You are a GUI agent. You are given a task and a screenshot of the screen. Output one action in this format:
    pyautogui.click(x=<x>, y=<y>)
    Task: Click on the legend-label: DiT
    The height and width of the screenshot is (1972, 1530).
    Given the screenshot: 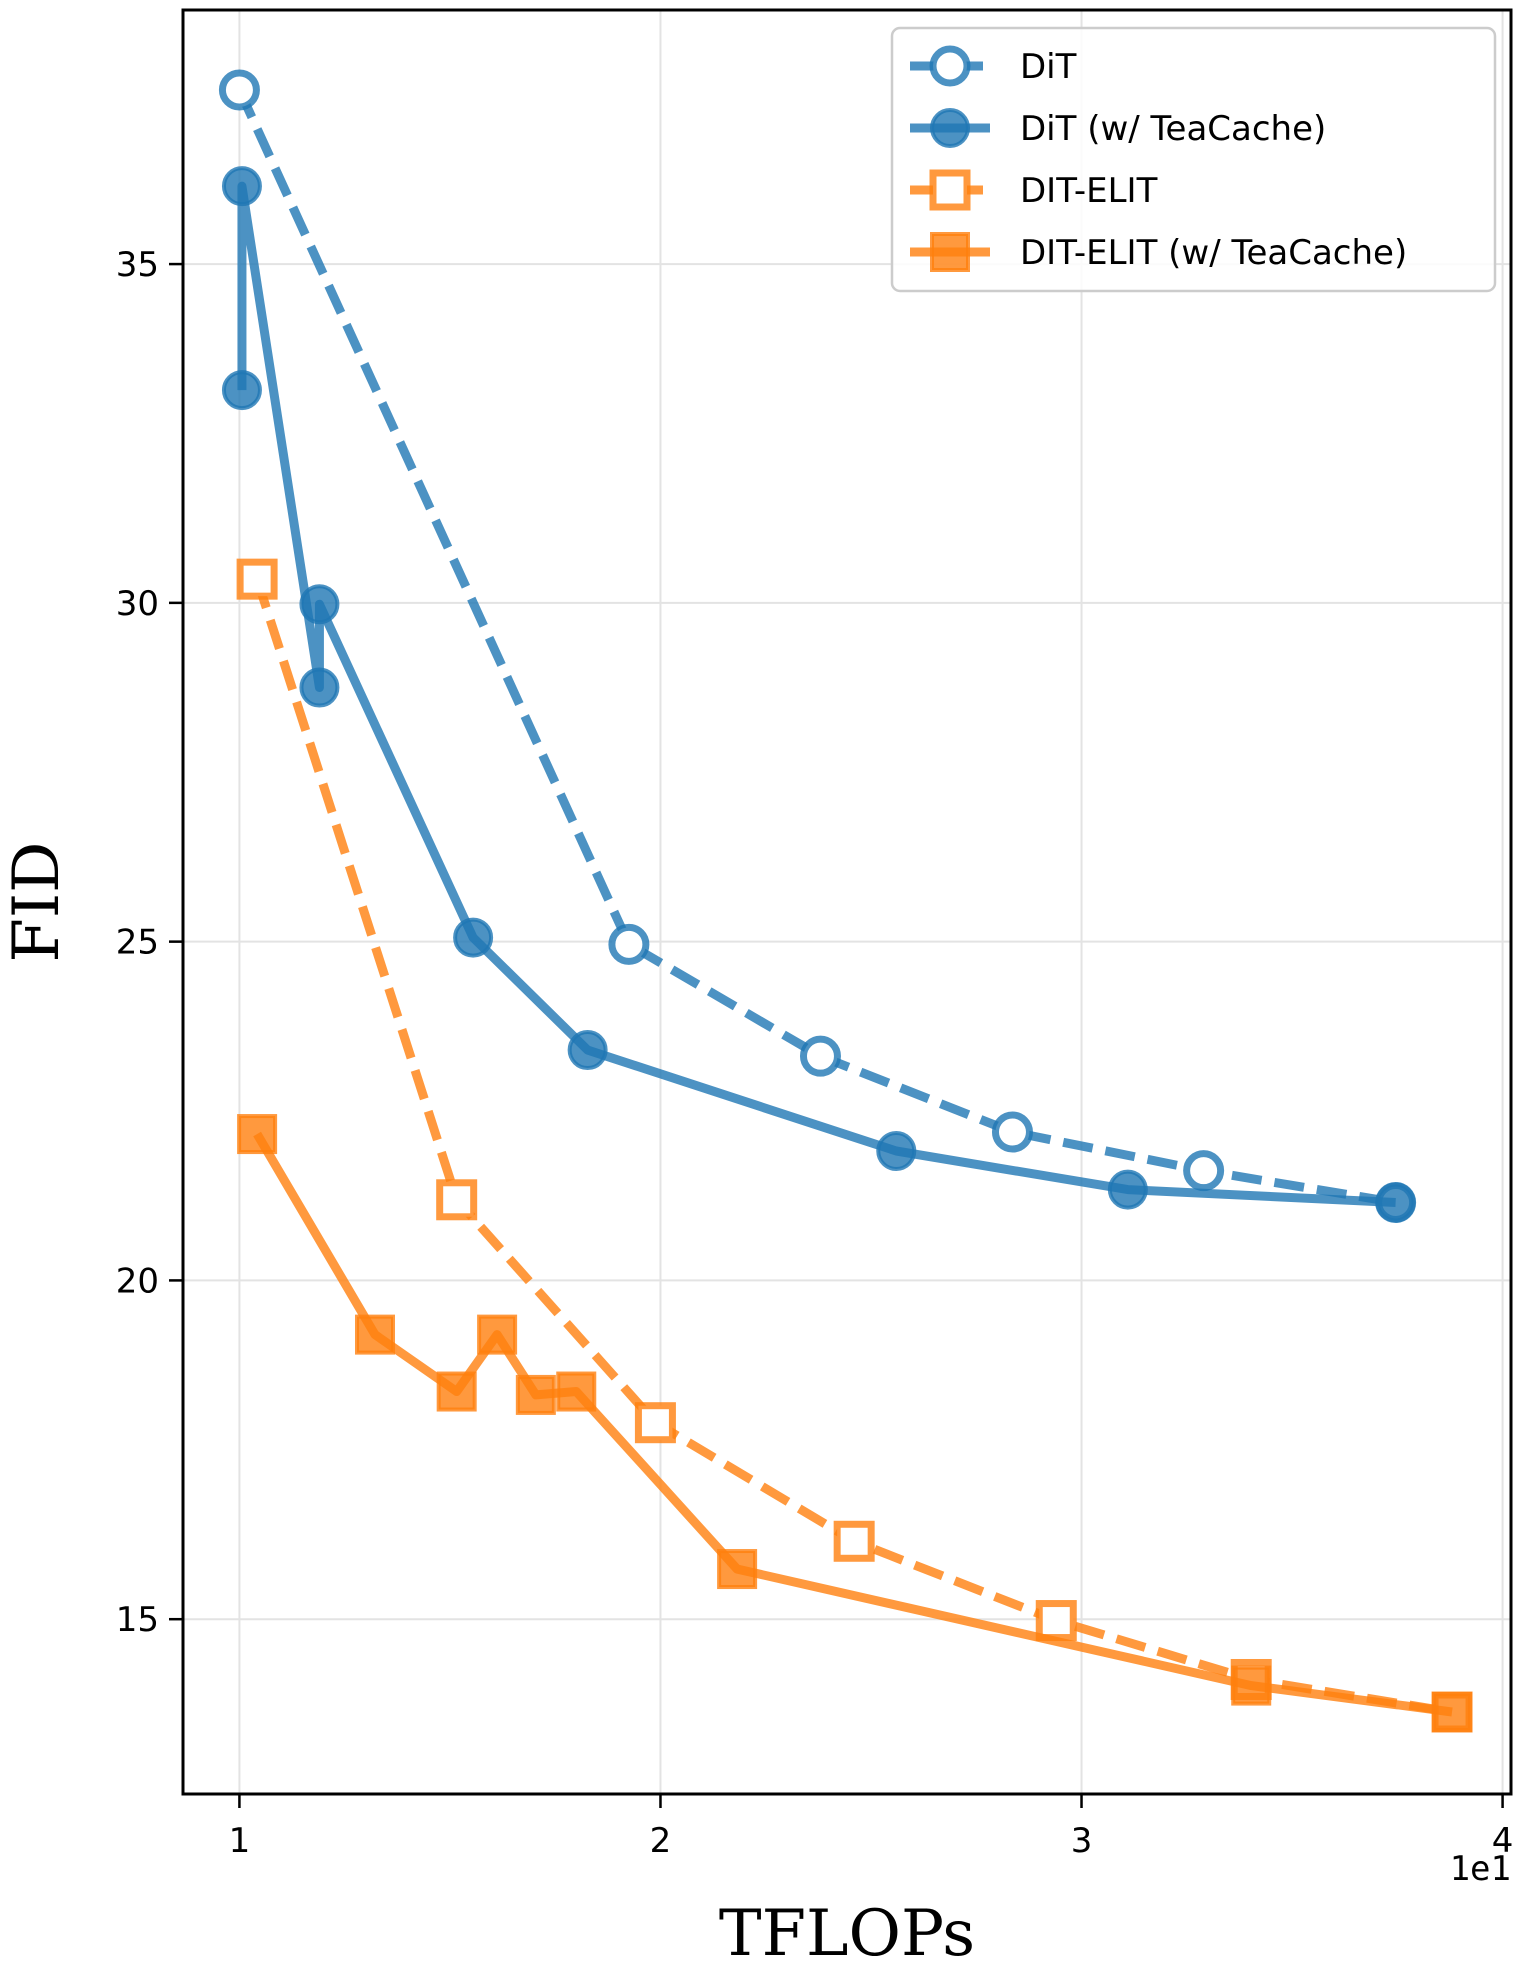 What is the action you would take?
    pyautogui.click(x=1048, y=67)
    